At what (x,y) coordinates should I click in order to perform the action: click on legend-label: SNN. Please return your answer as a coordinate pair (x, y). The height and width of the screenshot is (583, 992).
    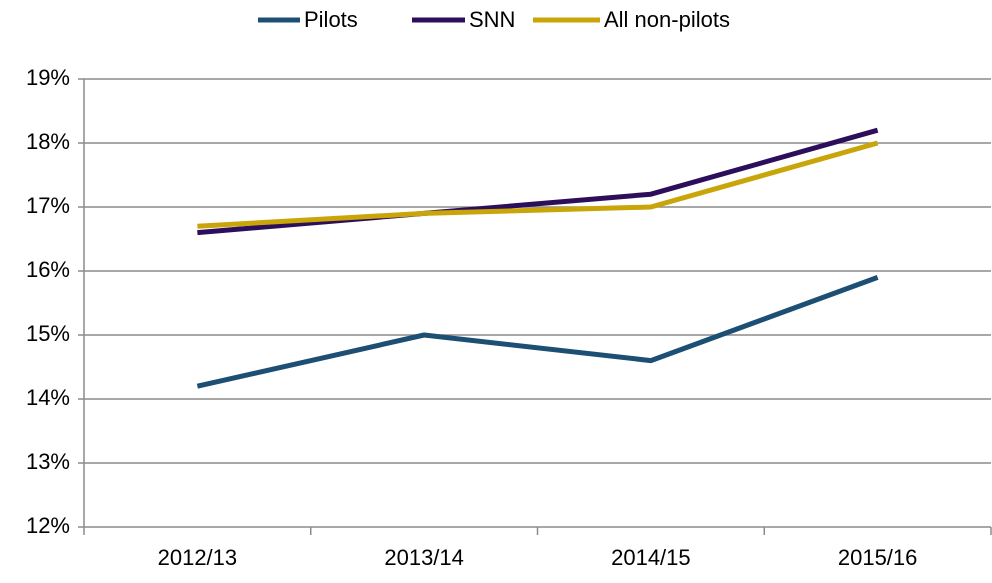
    Looking at the image, I should click on (492, 19).